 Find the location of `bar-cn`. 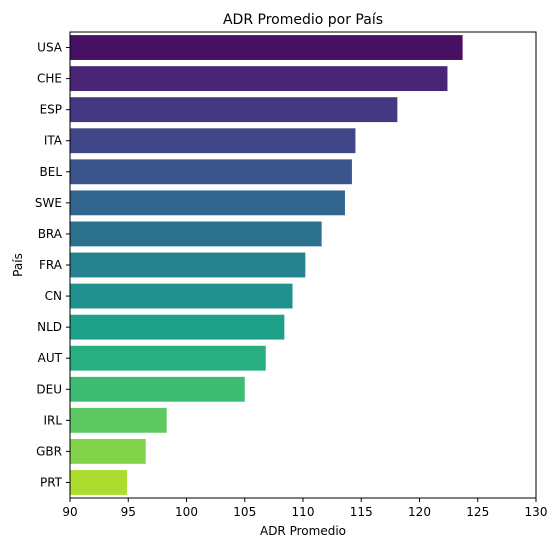

bar-cn is located at coordinates (181, 296).